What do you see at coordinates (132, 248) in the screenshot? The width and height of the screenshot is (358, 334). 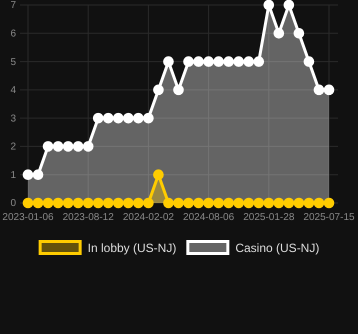 I see `legend-label: In lobby (US-NJ)` at bounding box center [132, 248].